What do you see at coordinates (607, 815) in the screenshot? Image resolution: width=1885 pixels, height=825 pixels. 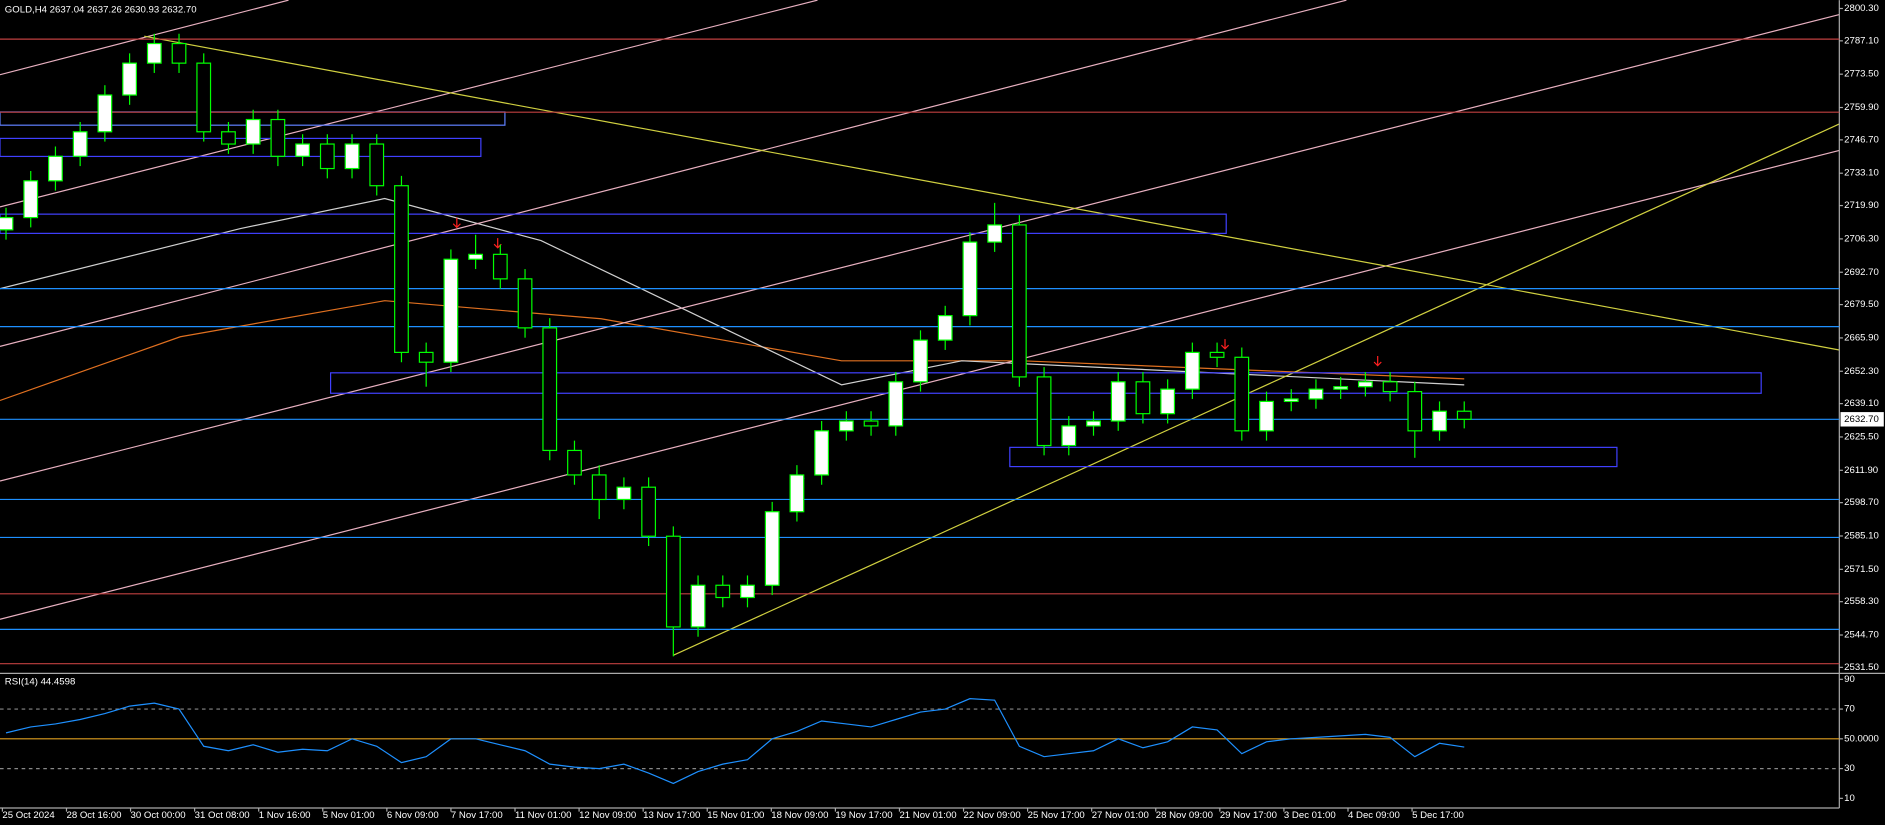 I see `x-tick-label: 12 Nov 09:00` at bounding box center [607, 815].